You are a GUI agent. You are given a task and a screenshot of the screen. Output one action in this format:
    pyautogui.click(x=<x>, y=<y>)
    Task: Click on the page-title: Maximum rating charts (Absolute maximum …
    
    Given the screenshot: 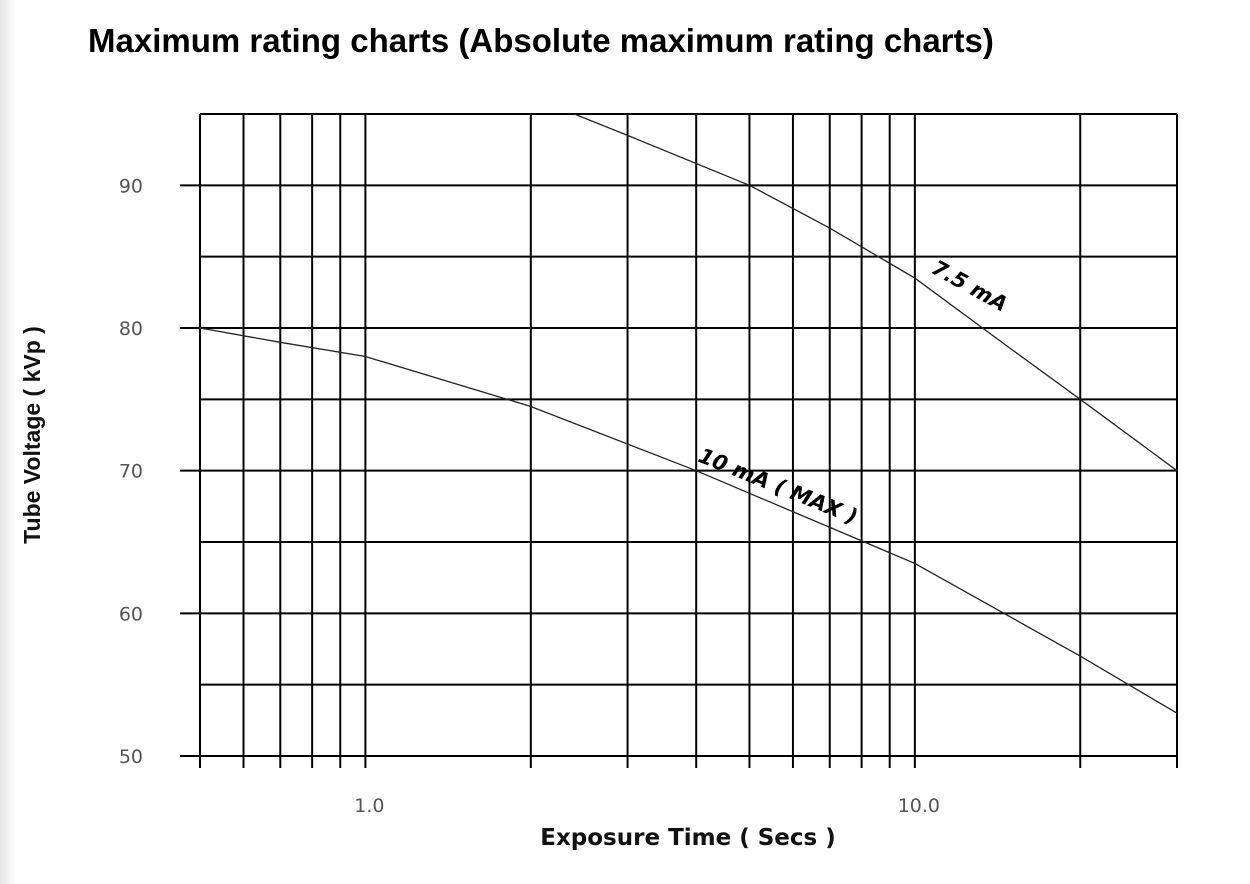 What is the action you would take?
    pyautogui.click(x=541, y=40)
    